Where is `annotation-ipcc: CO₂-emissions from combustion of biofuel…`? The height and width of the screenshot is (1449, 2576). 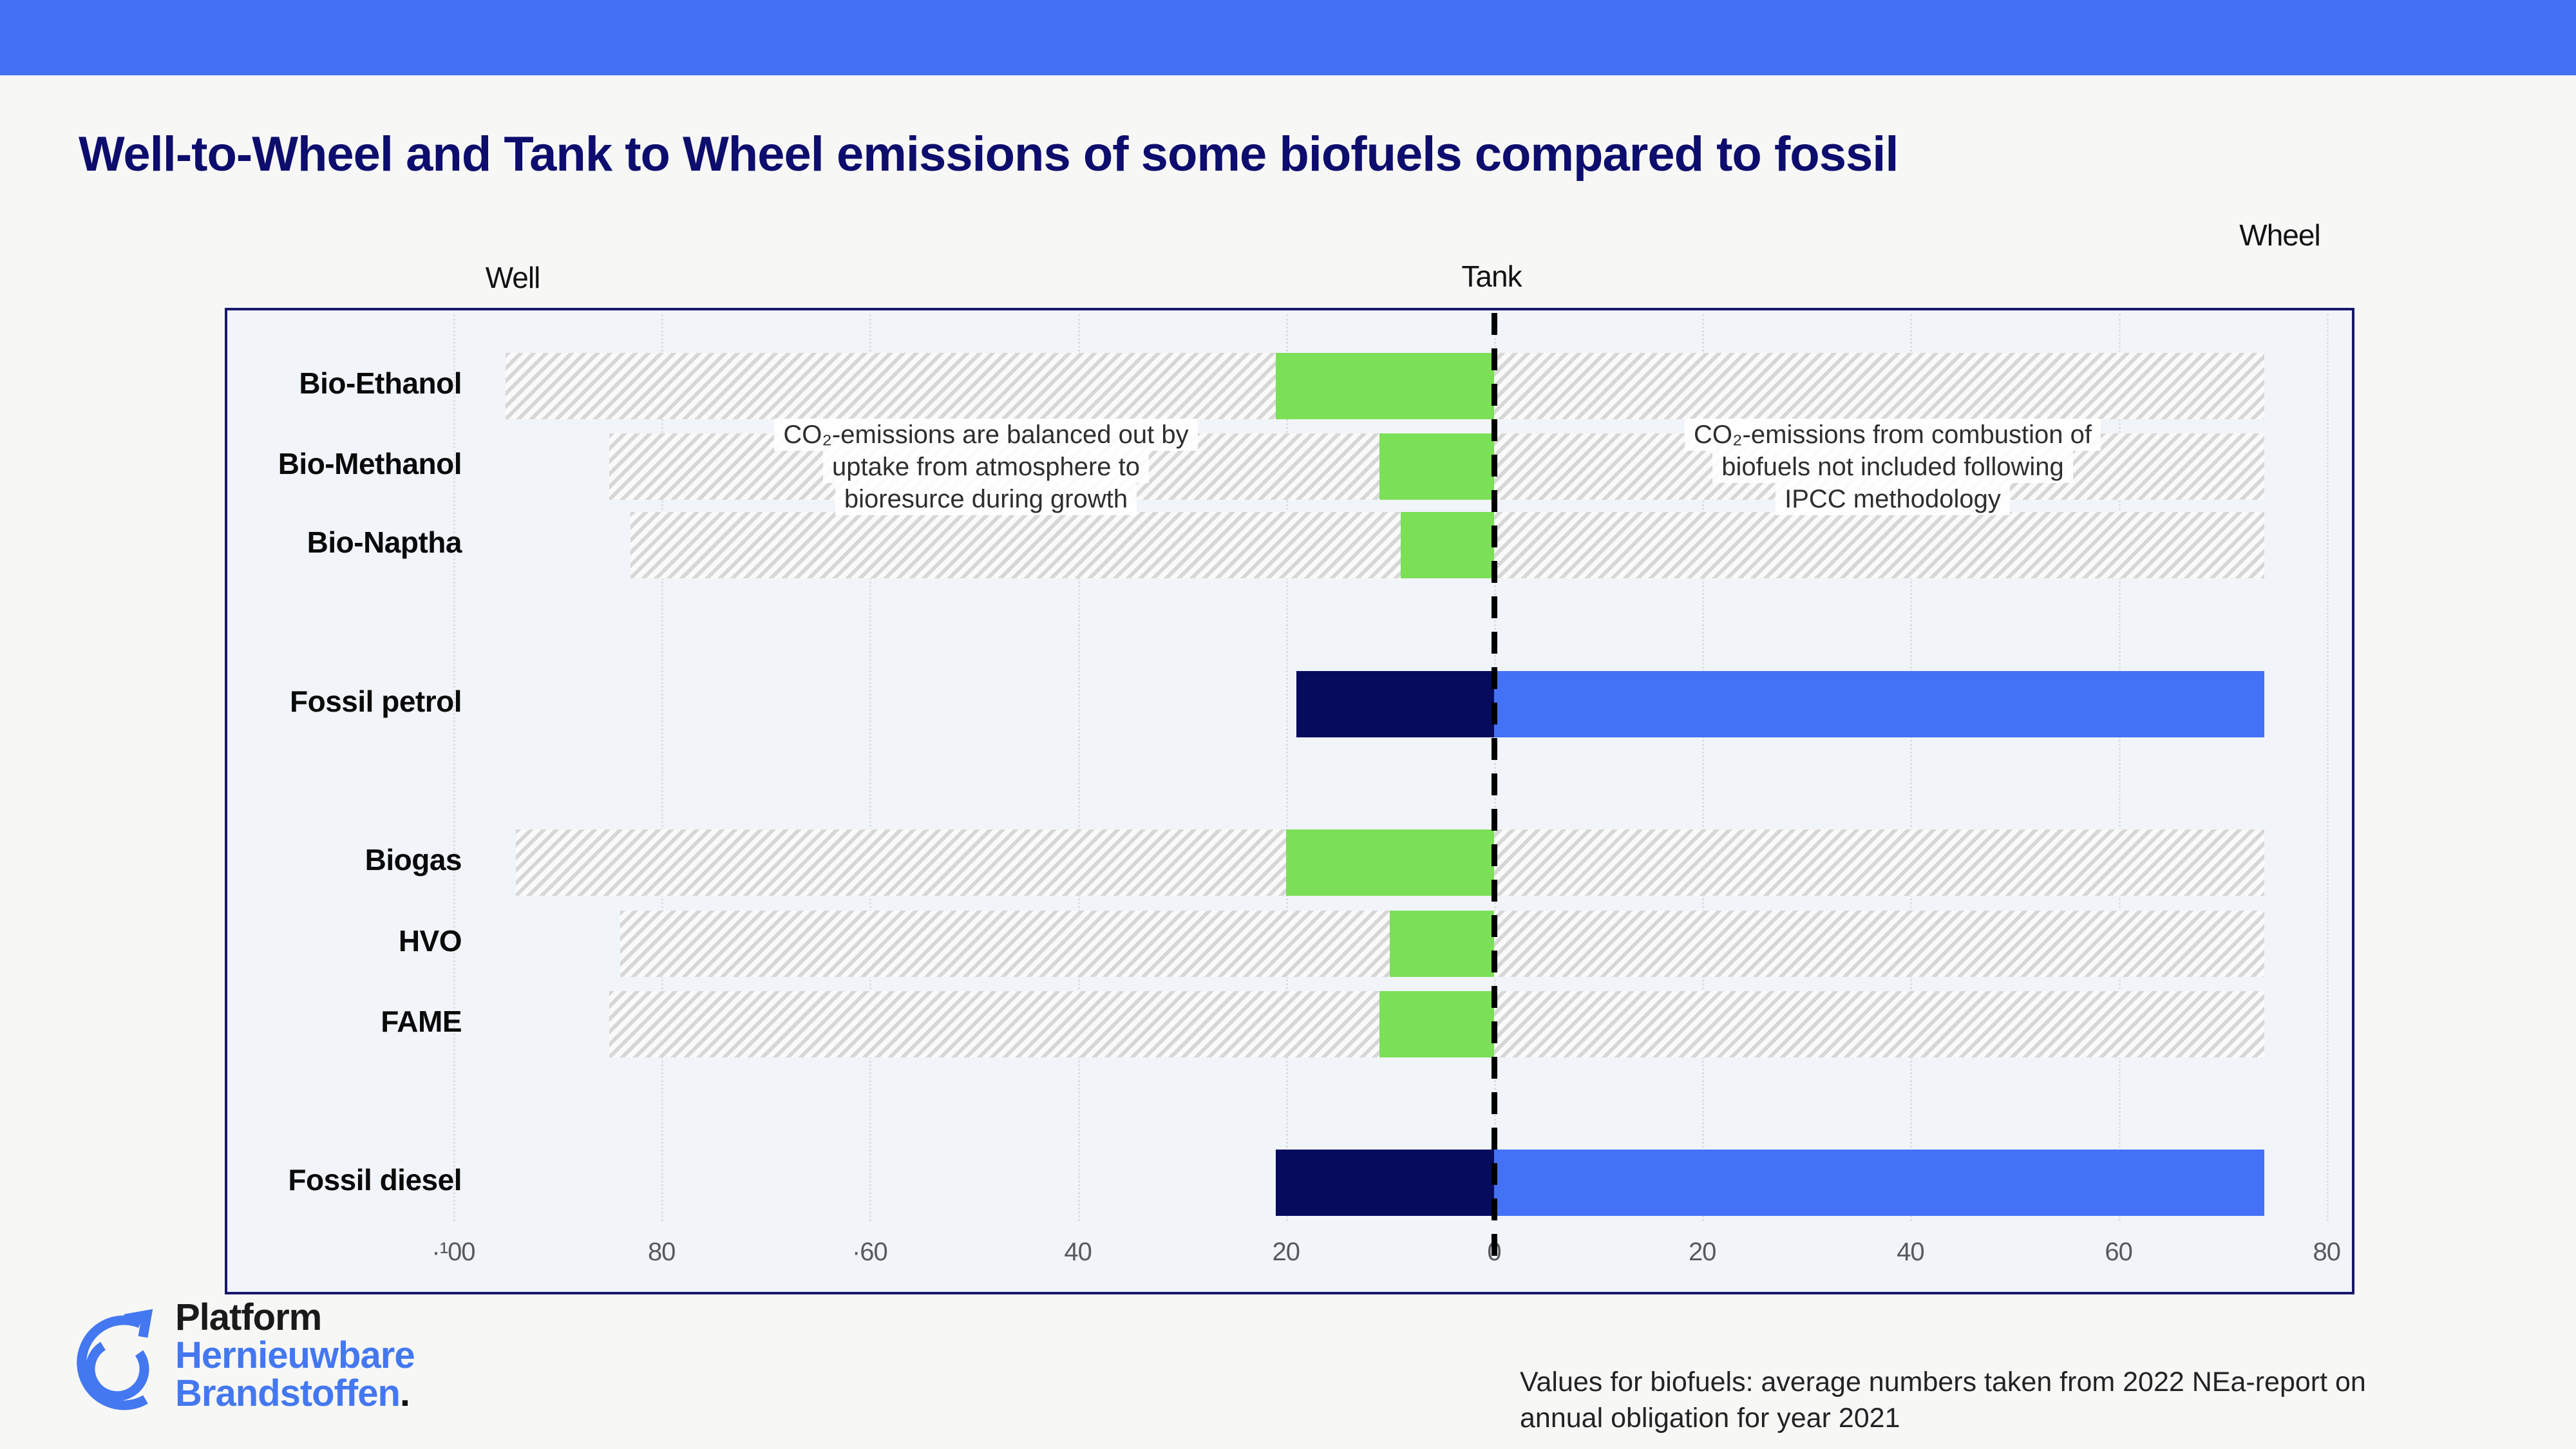 annotation-ipcc: CO₂-emissions from combustion of biofuel… is located at coordinates (1893, 467).